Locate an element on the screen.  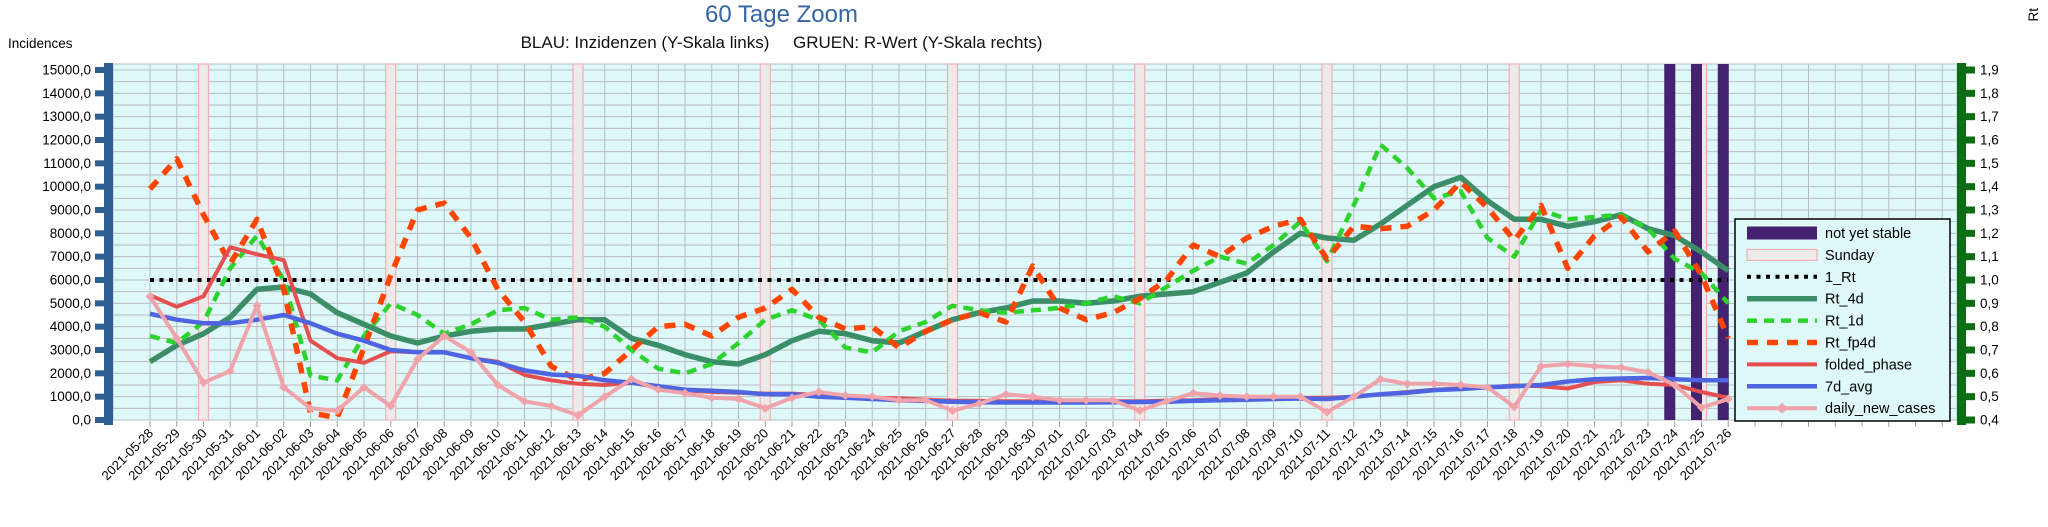
legend-label: 7d_avg is located at coordinates (1849, 387).